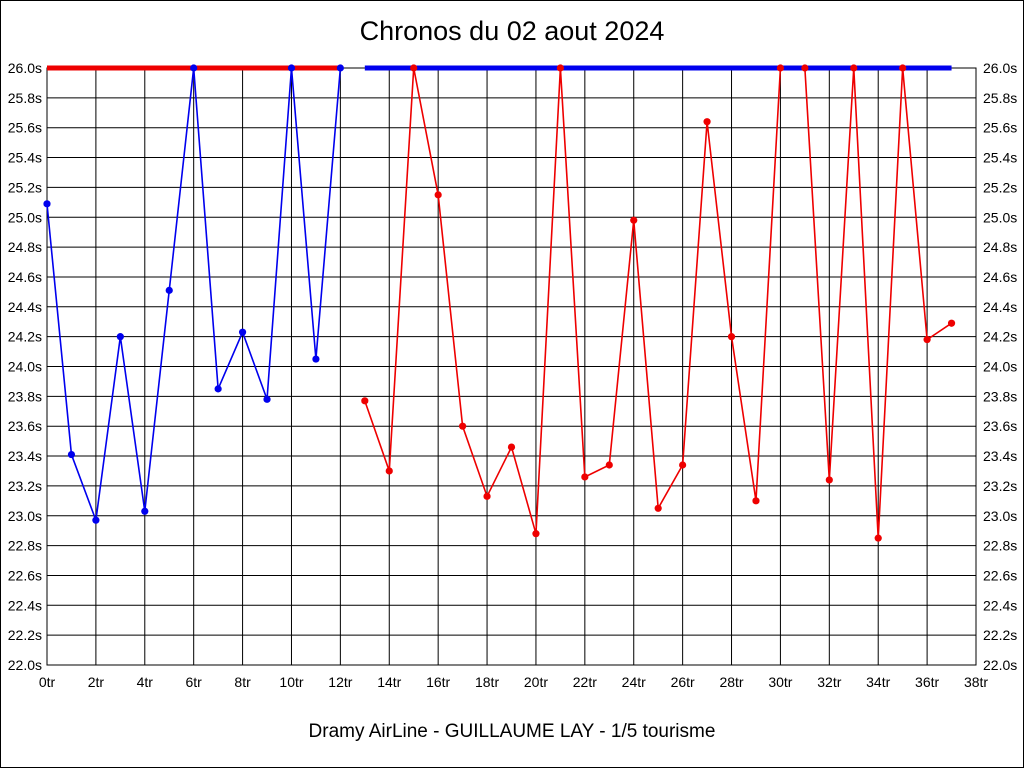  What do you see at coordinates (1000, 665) in the screenshot?
I see `y-tick-label-right: 22.0s` at bounding box center [1000, 665].